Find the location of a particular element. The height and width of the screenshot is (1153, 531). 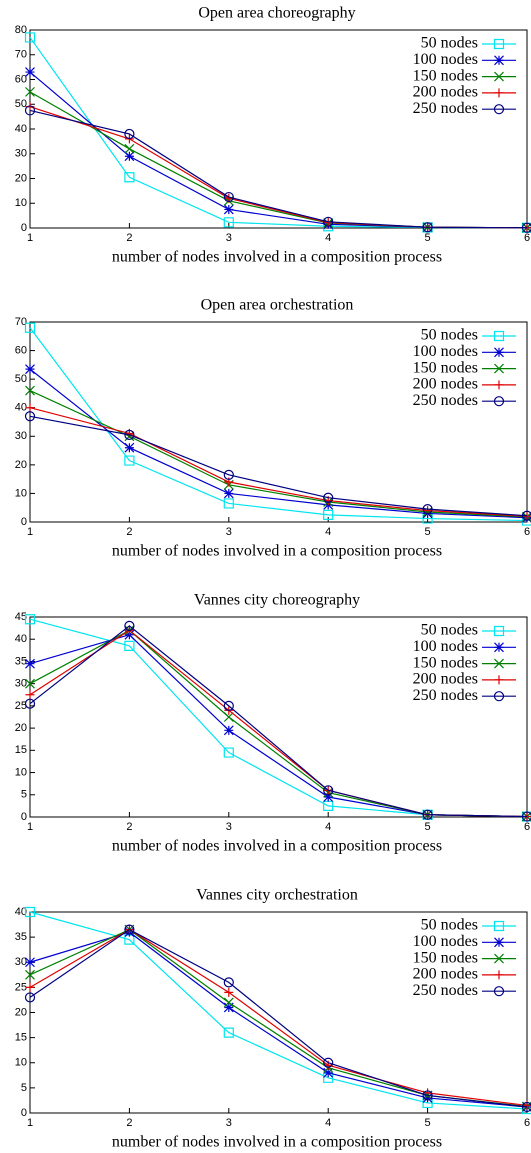

y-tick-label: 15 is located at coordinates (21, 750).